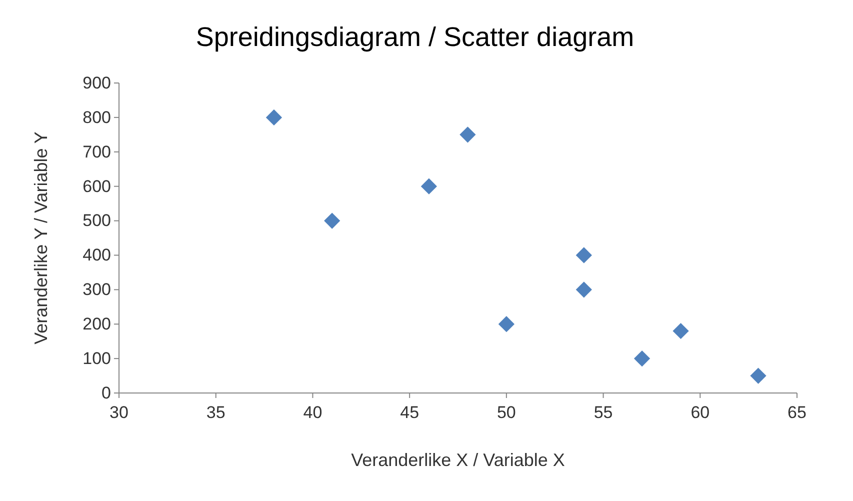  Describe the element at coordinates (96, 82) in the screenshot. I see `y-tick-label: 900` at that location.